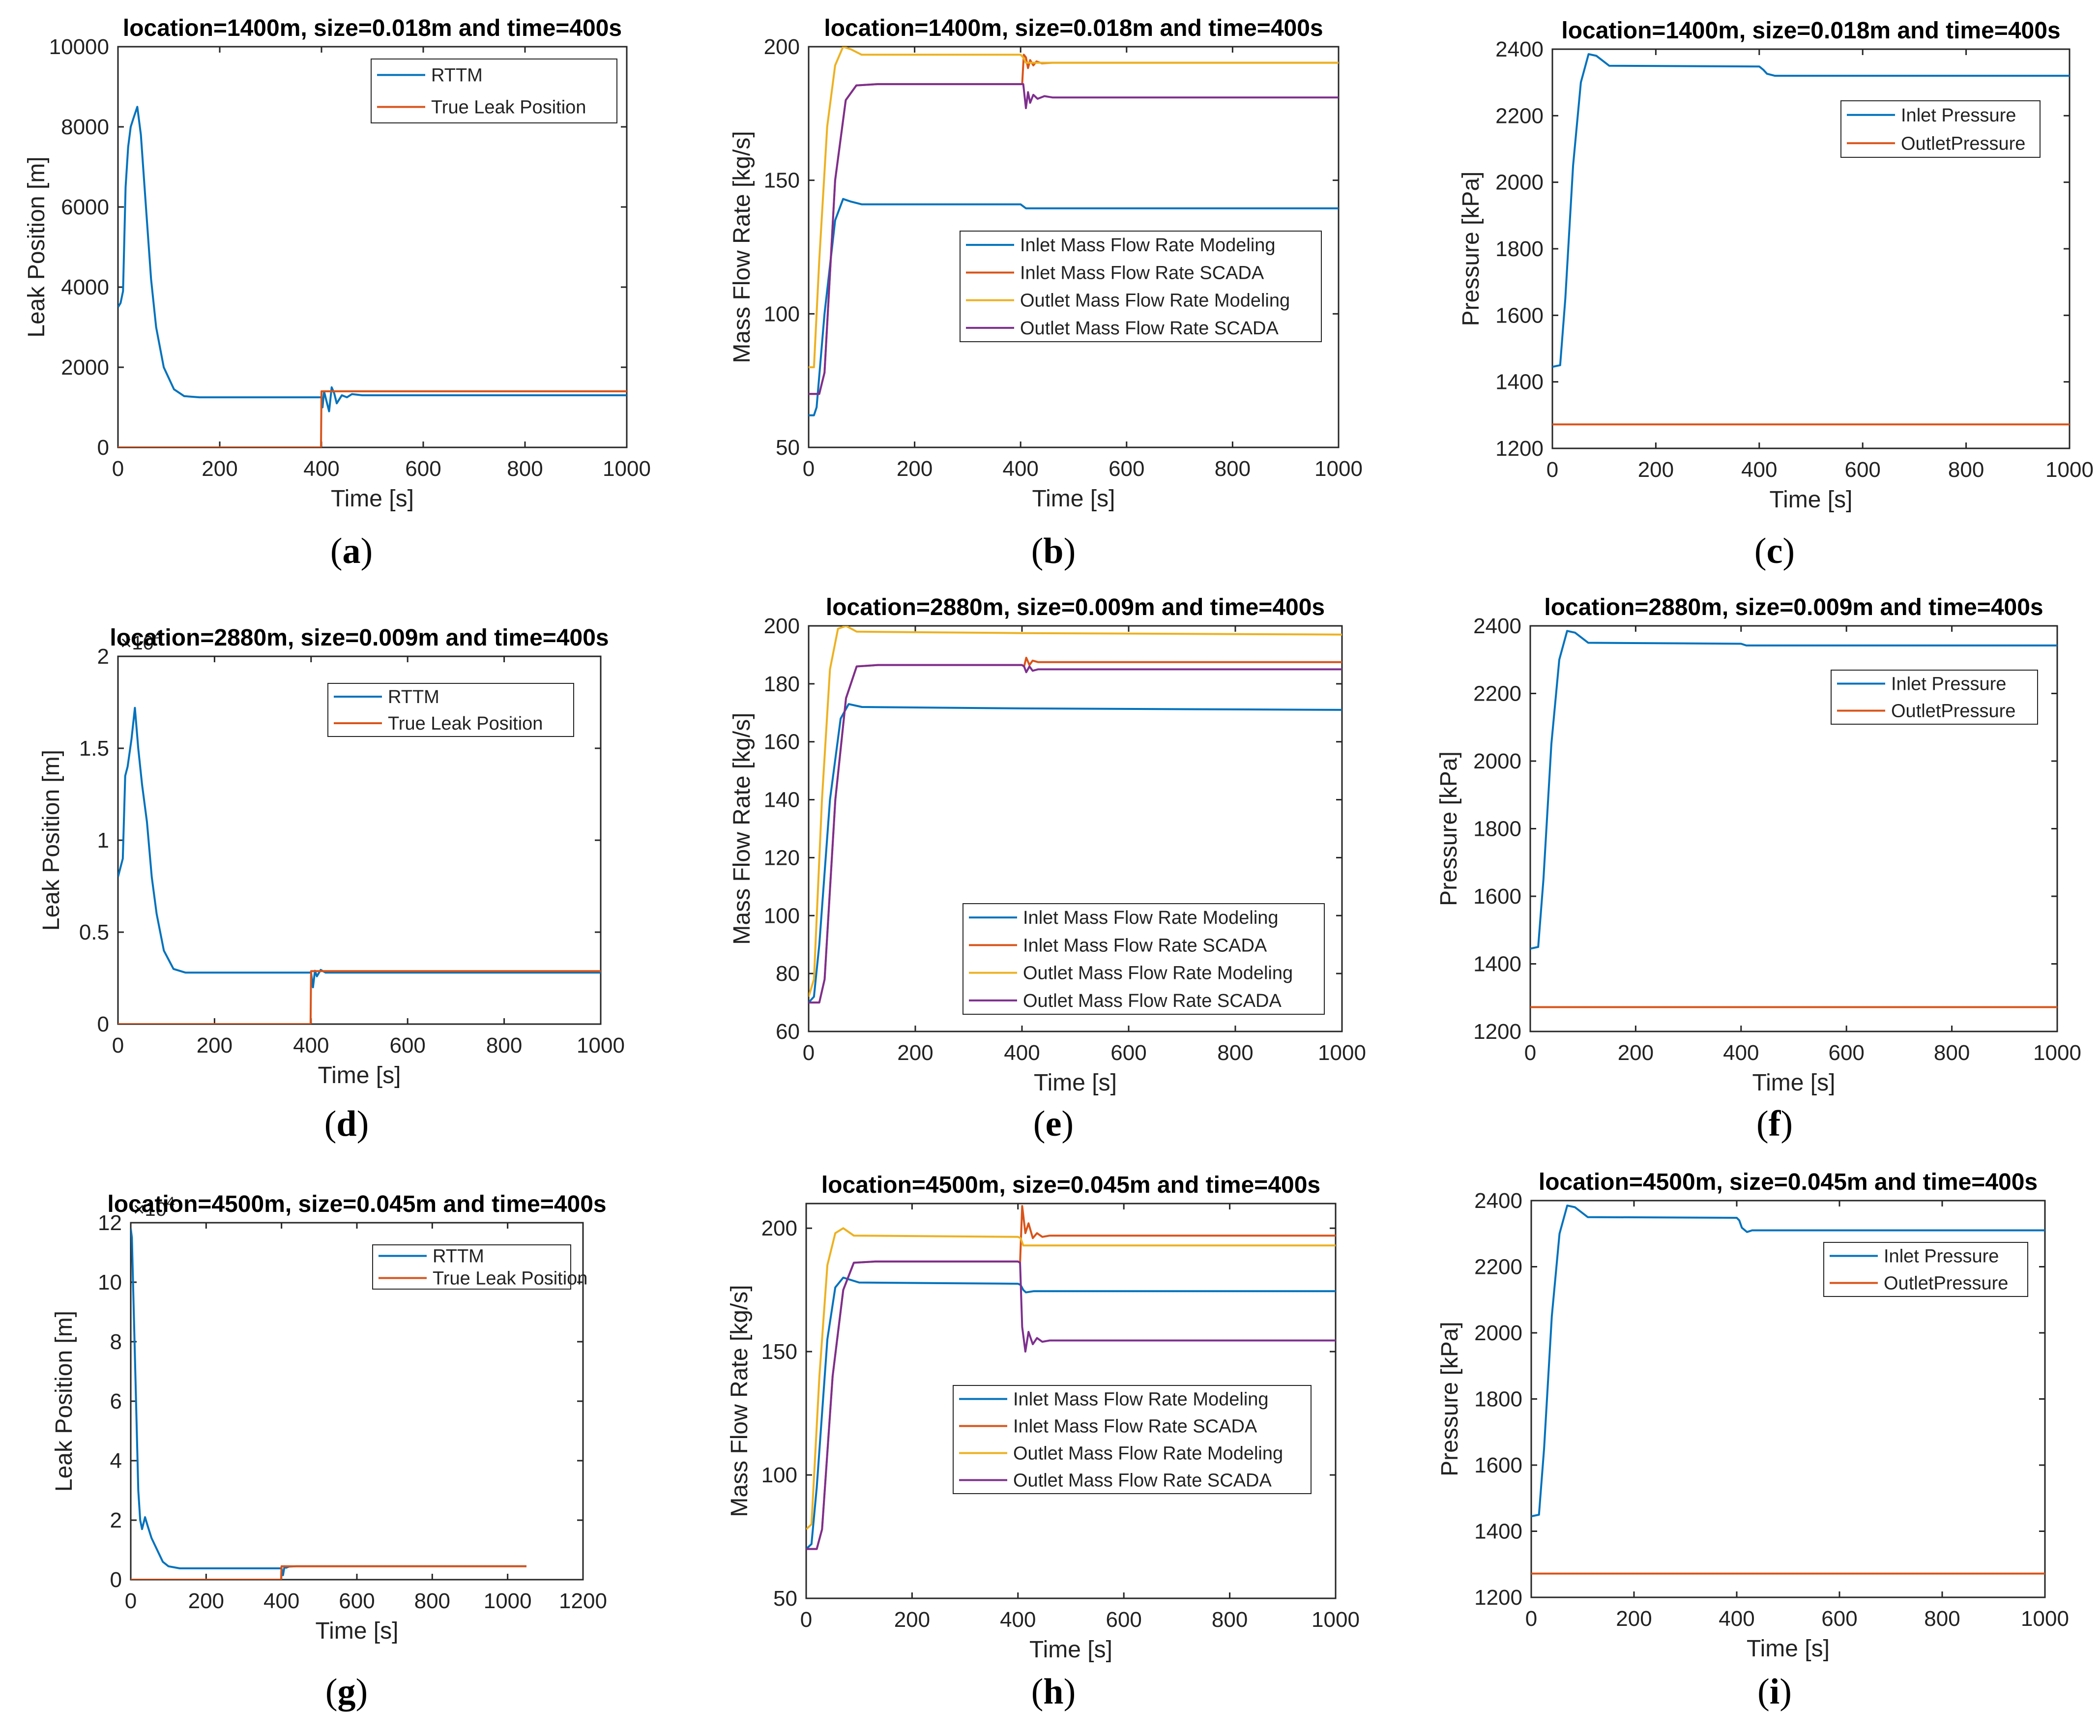  What do you see at coordinates (346, 1692) in the screenshot?
I see `panel-caption: (g)` at bounding box center [346, 1692].